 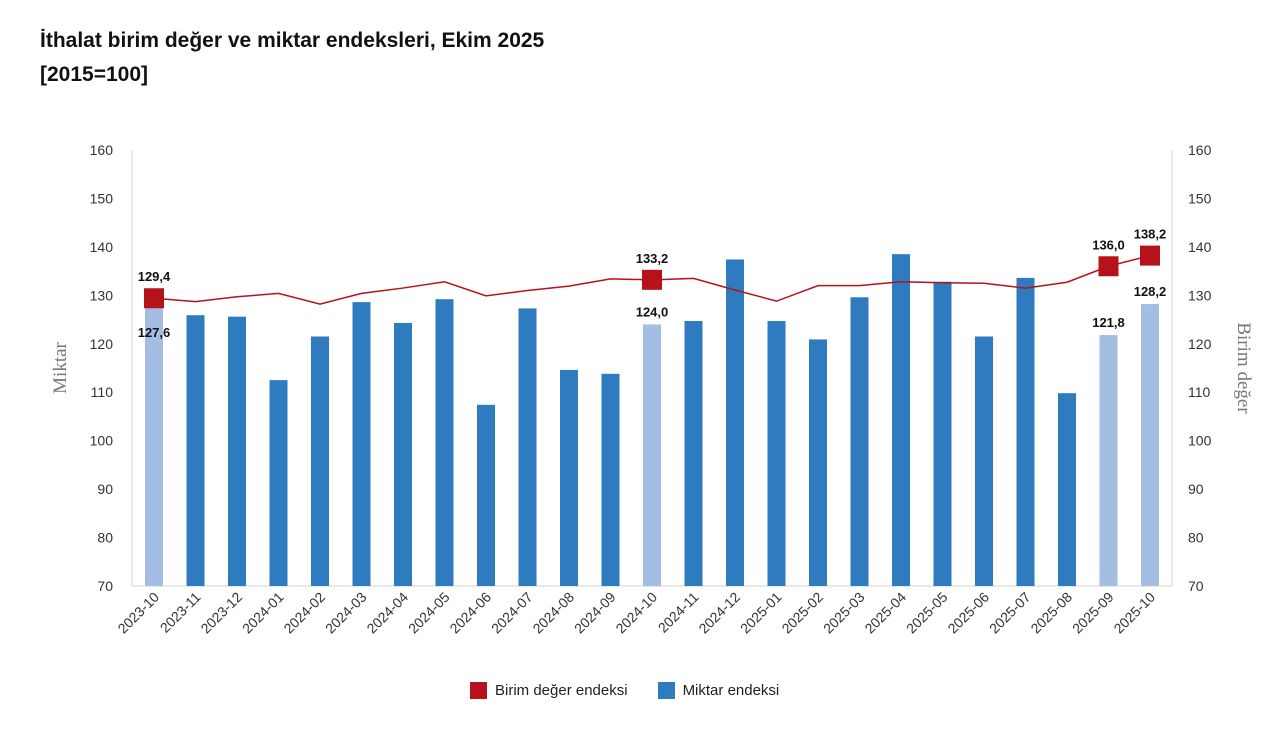 I want to click on y-tick-left: 100, so click(x=102, y=441).